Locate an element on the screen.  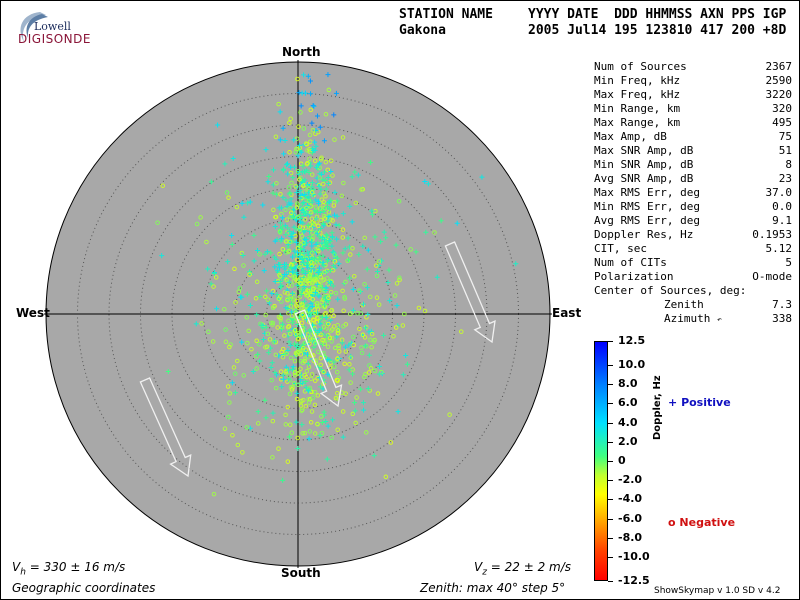
header-station-label: STATION NAME is located at coordinates (446, 14).